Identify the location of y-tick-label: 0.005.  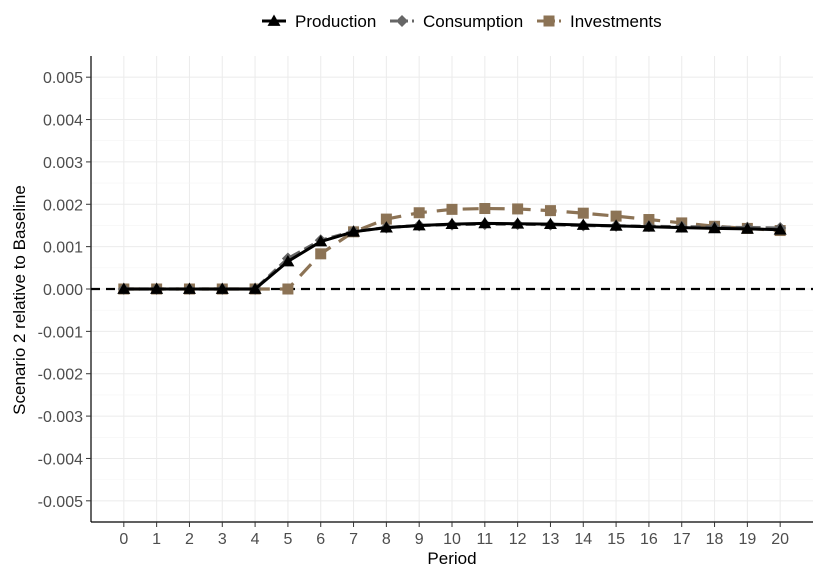
(63, 78).